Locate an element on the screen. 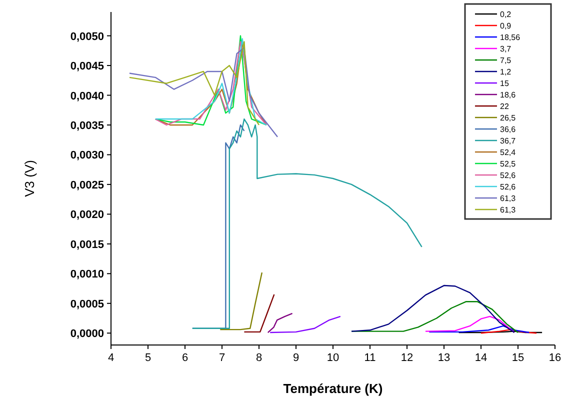  x-tick-label: 10 is located at coordinates (333, 358).